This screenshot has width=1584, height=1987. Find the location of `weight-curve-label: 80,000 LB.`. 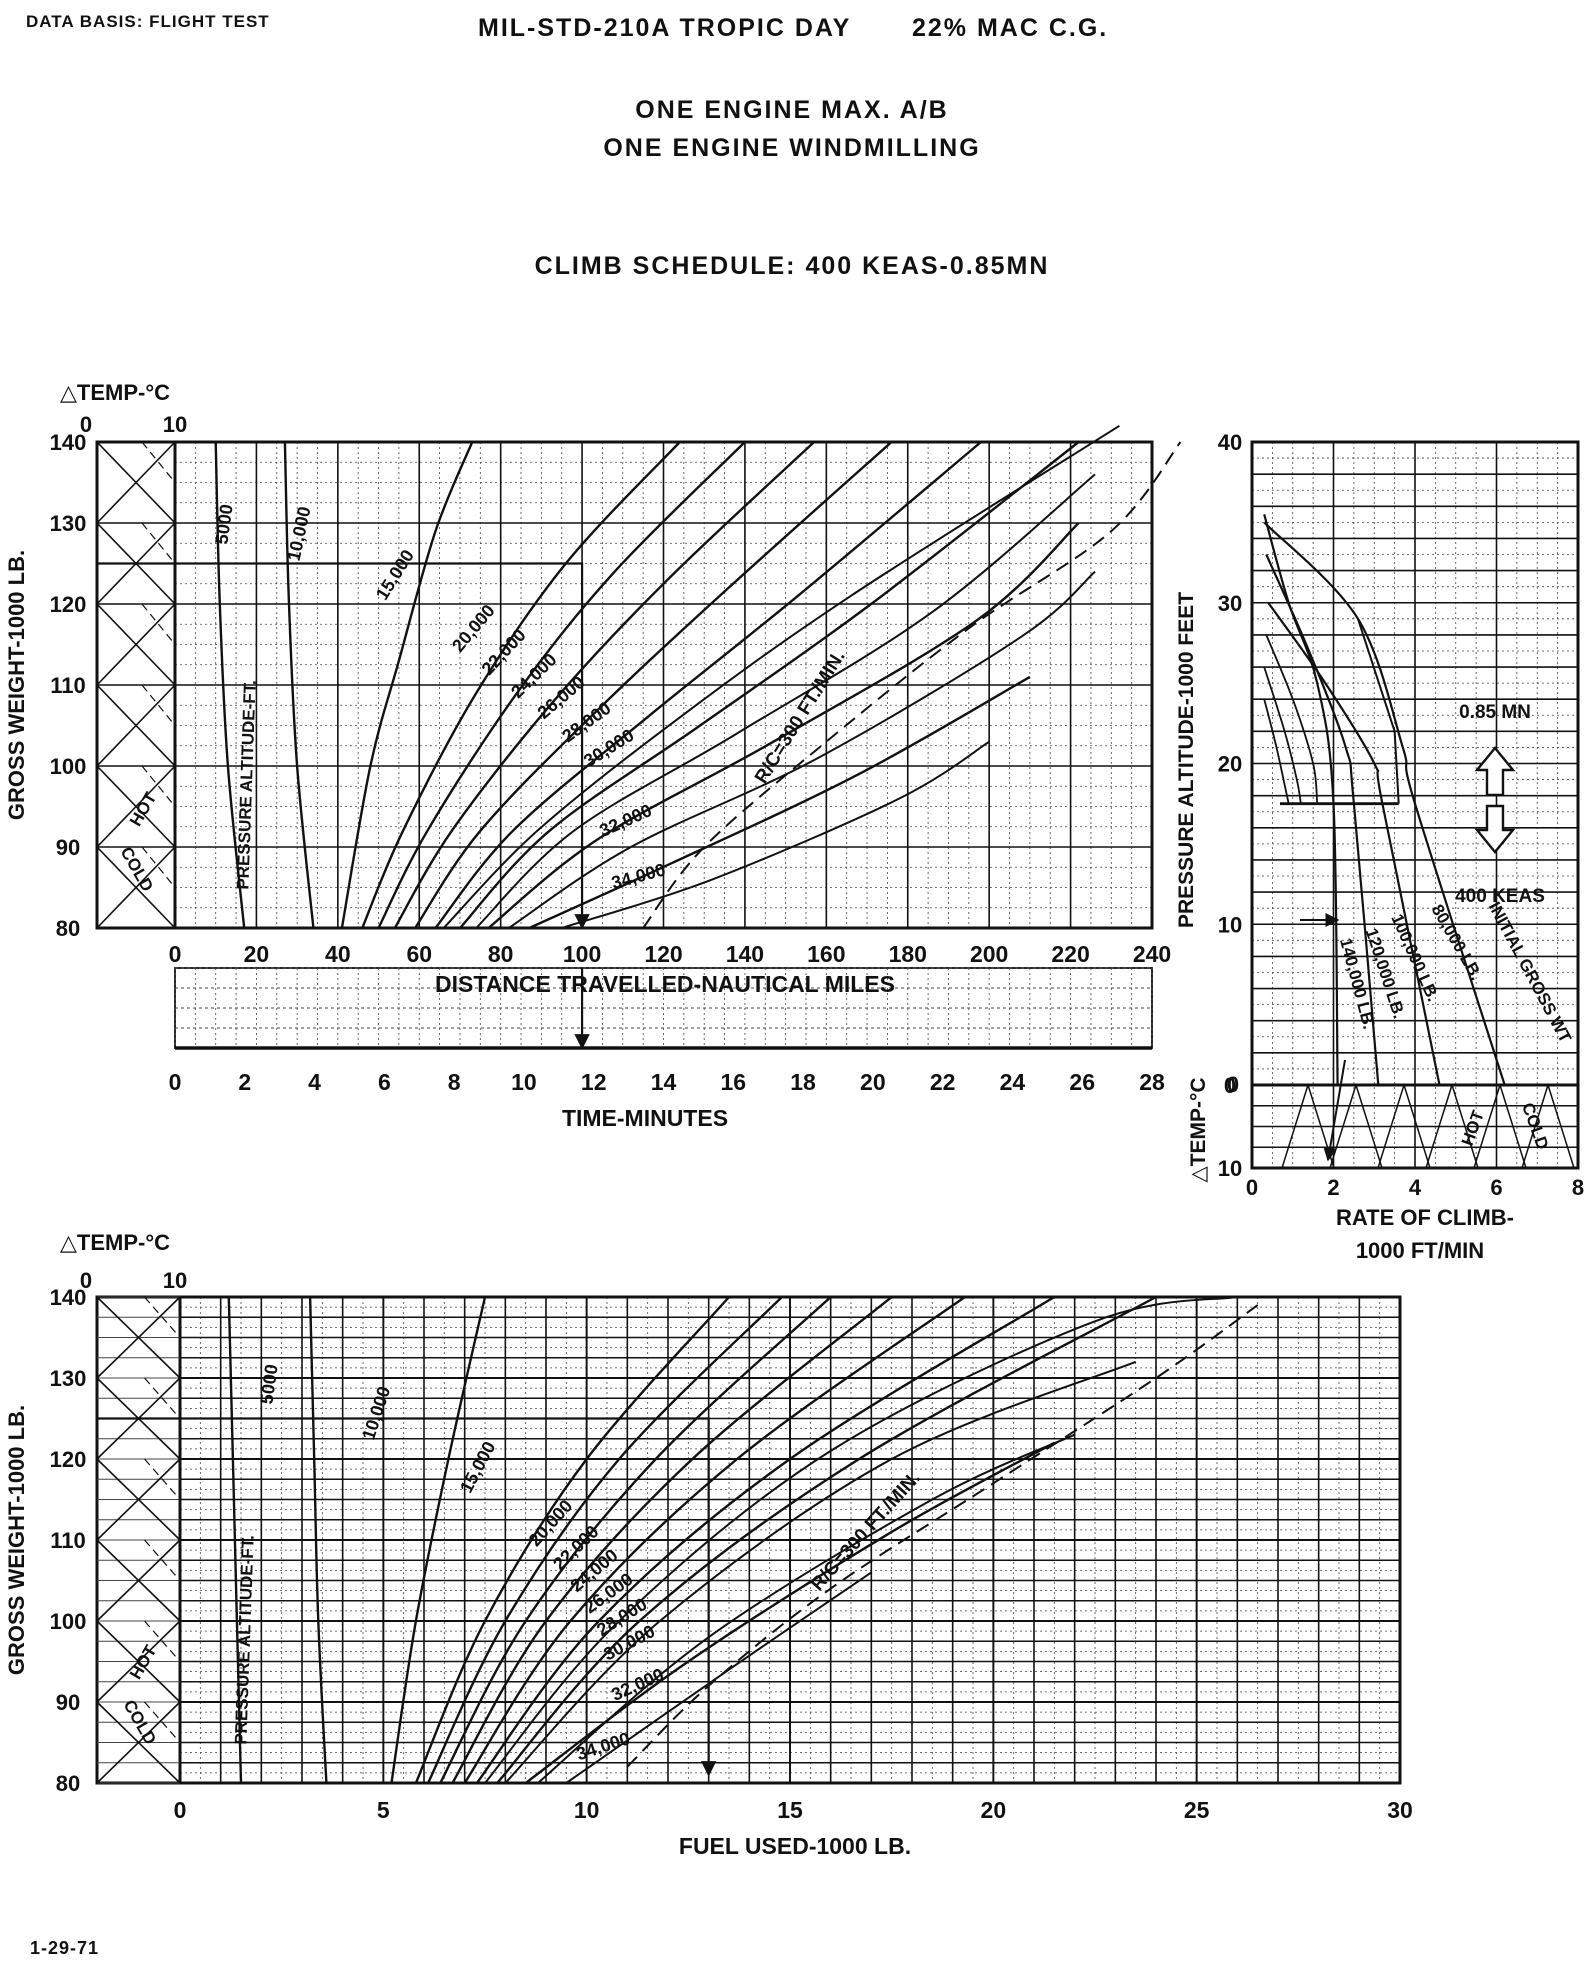

weight-curve-label: 80,000 LB. is located at coordinates (1457, 942).